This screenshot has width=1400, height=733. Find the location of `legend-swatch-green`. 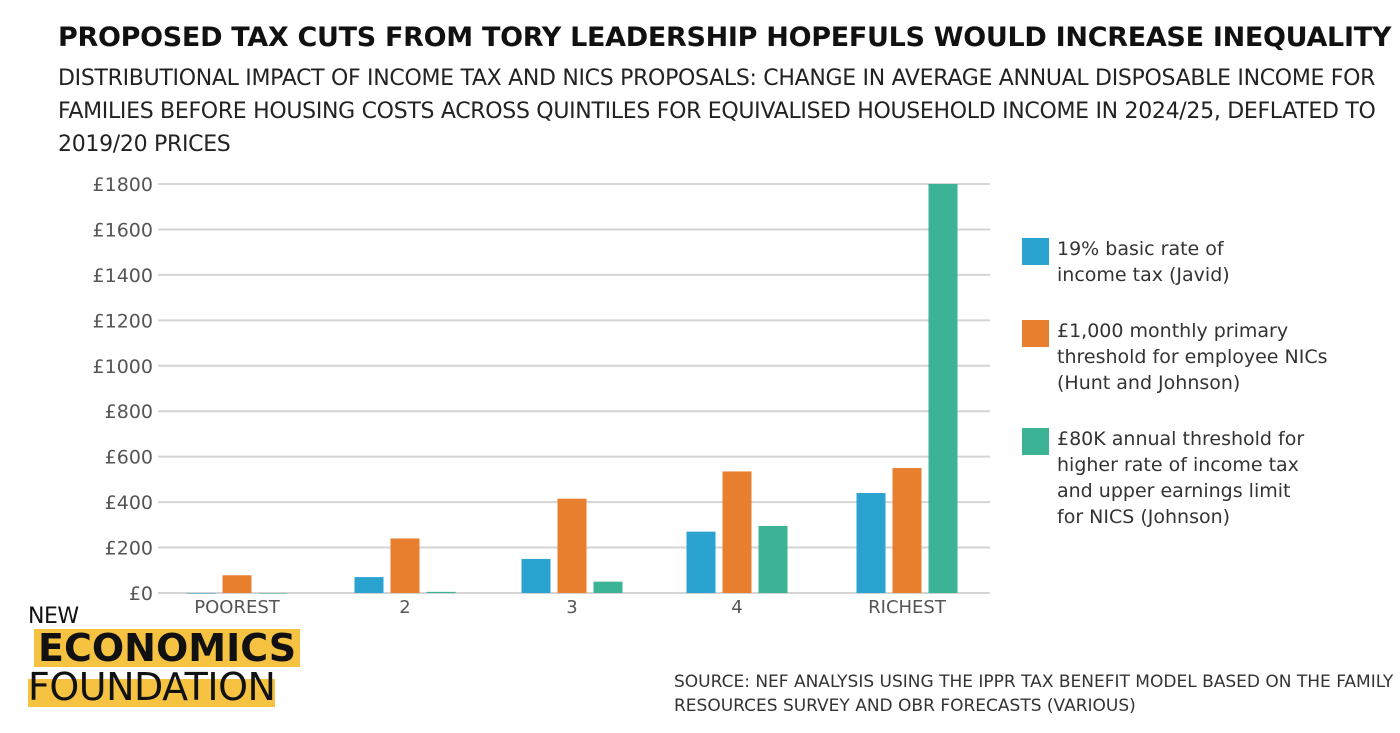

legend-swatch-green is located at coordinates (1035, 441).